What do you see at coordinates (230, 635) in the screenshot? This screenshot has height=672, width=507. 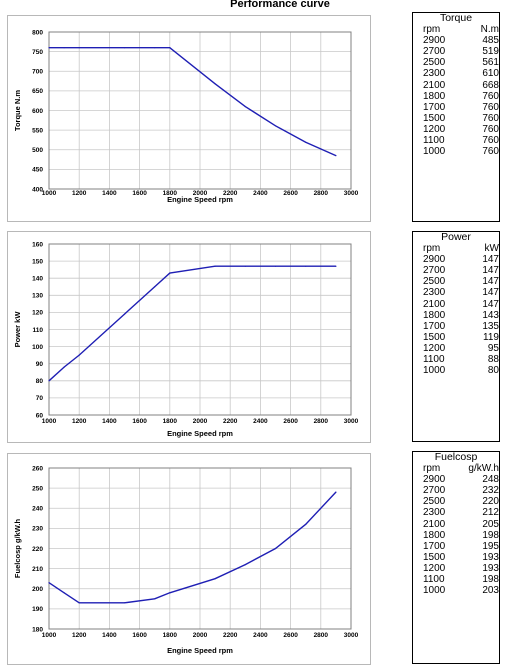 I see `x-tick-label: 2200` at bounding box center [230, 635].